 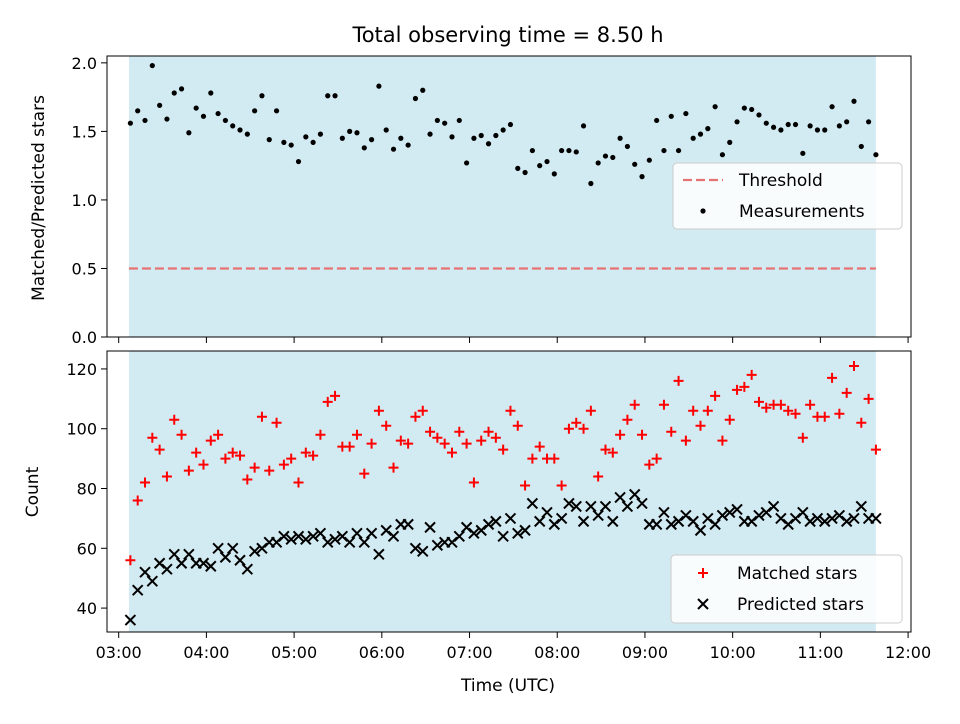 What do you see at coordinates (119, 652) in the screenshot?
I see `x-tick-label: 03:00` at bounding box center [119, 652].